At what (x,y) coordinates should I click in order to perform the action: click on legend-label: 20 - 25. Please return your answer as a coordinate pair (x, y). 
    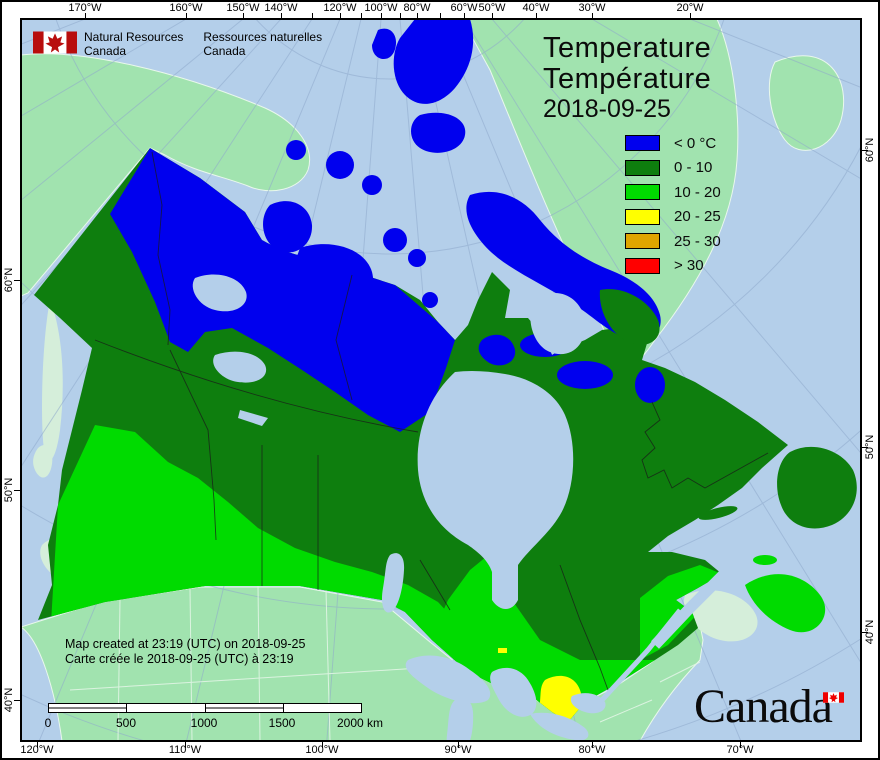
    Looking at the image, I should click on (697, 217).